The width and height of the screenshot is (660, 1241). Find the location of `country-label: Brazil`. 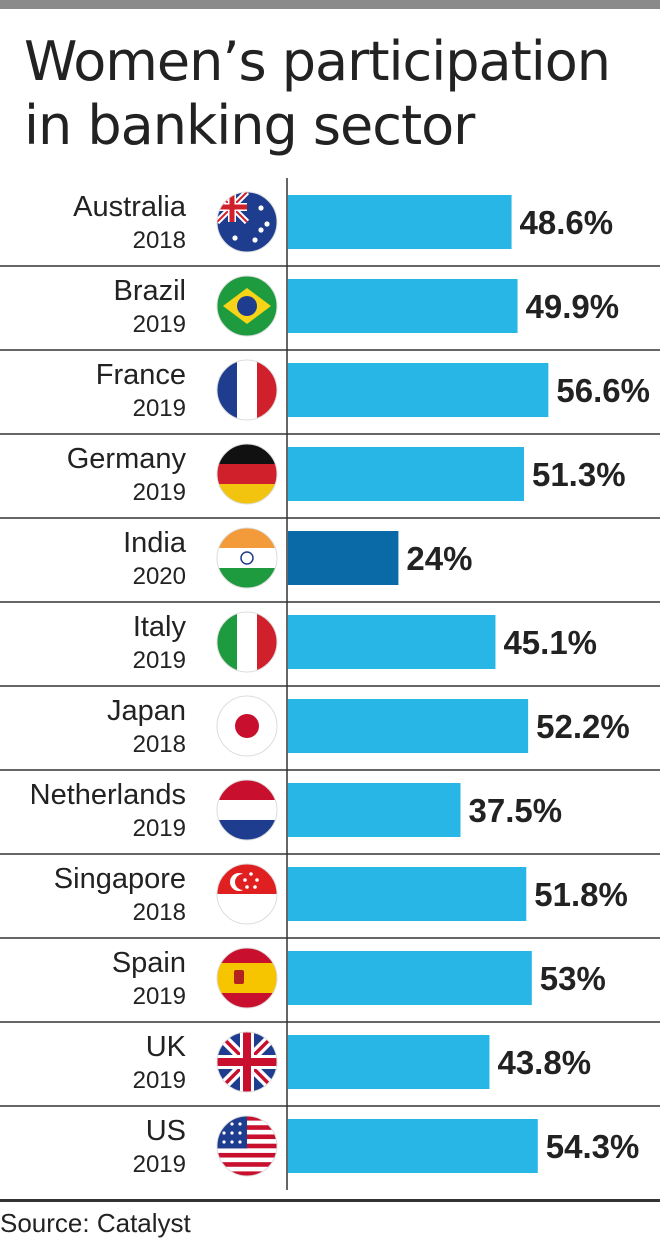

country-label: Brazil is located at coordinates (149, 291).